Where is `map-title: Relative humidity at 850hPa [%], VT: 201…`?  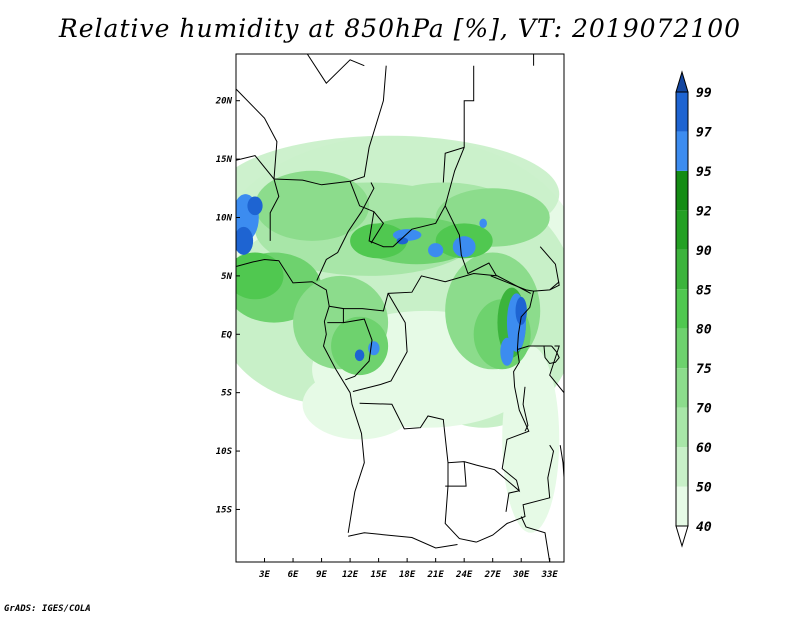 map-title: Relative humidity at 850hPa [%], VT: 201… is located at coordinates (400, 28).